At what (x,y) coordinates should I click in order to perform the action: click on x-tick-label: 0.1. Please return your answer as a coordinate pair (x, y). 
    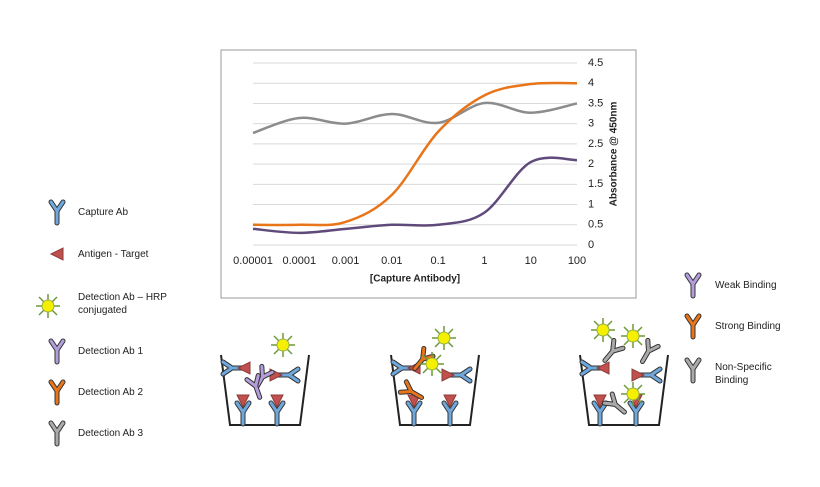
    Looking at the image, I should click on (437, 261).